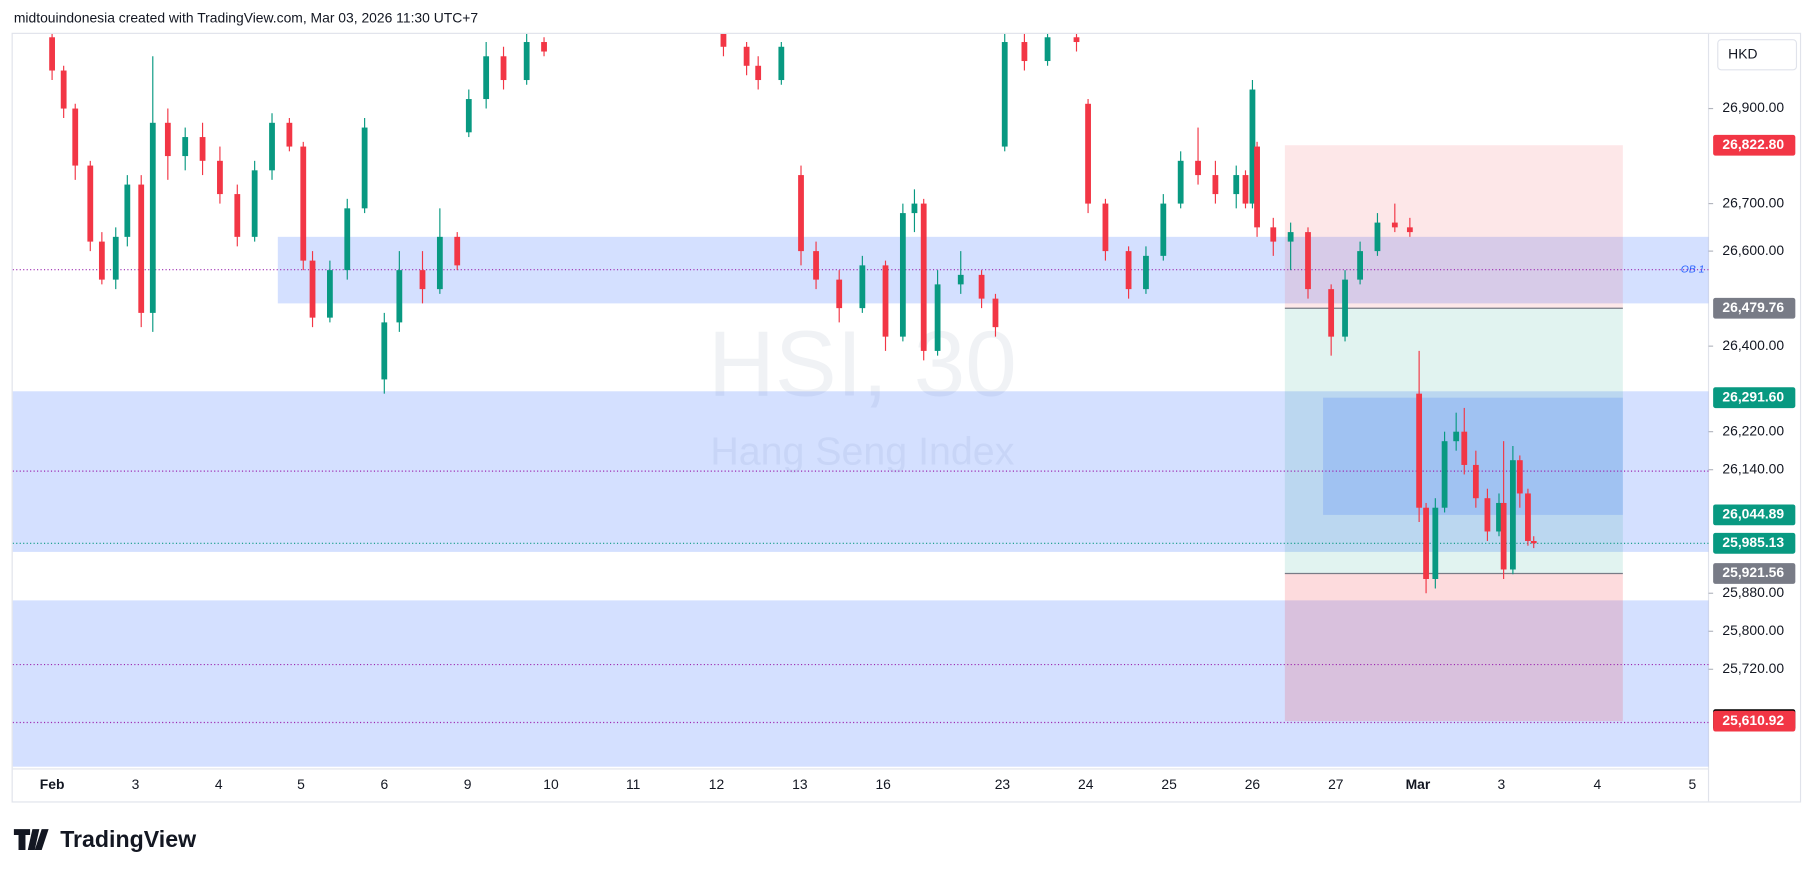 Image resolution: width=1815 pixels, height=877 pixels. I want to click on logo: TradingView, so click(105, 839).